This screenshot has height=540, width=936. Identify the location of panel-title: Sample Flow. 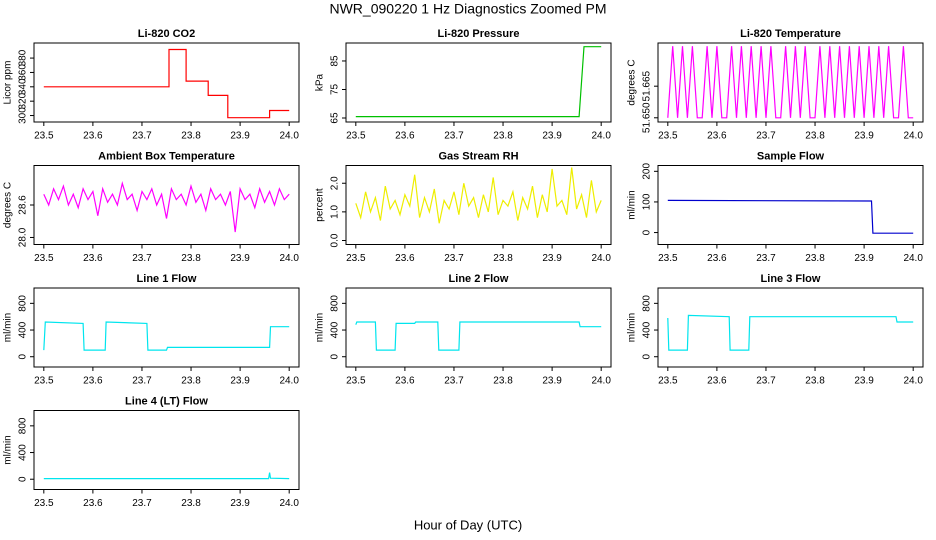
(791, 156).